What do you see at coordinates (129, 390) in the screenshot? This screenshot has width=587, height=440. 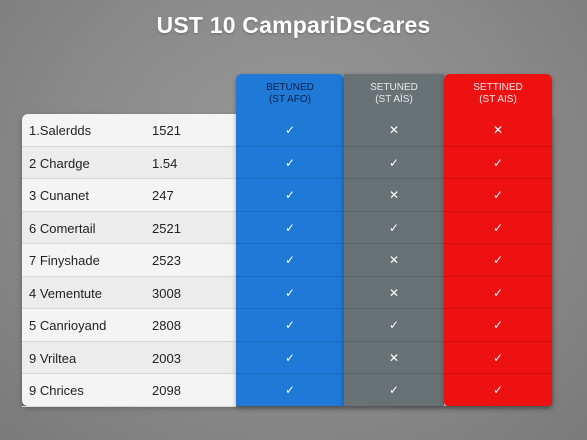 I see `table-row: 9 Chrices 2098` at bounding box center [129, 390].